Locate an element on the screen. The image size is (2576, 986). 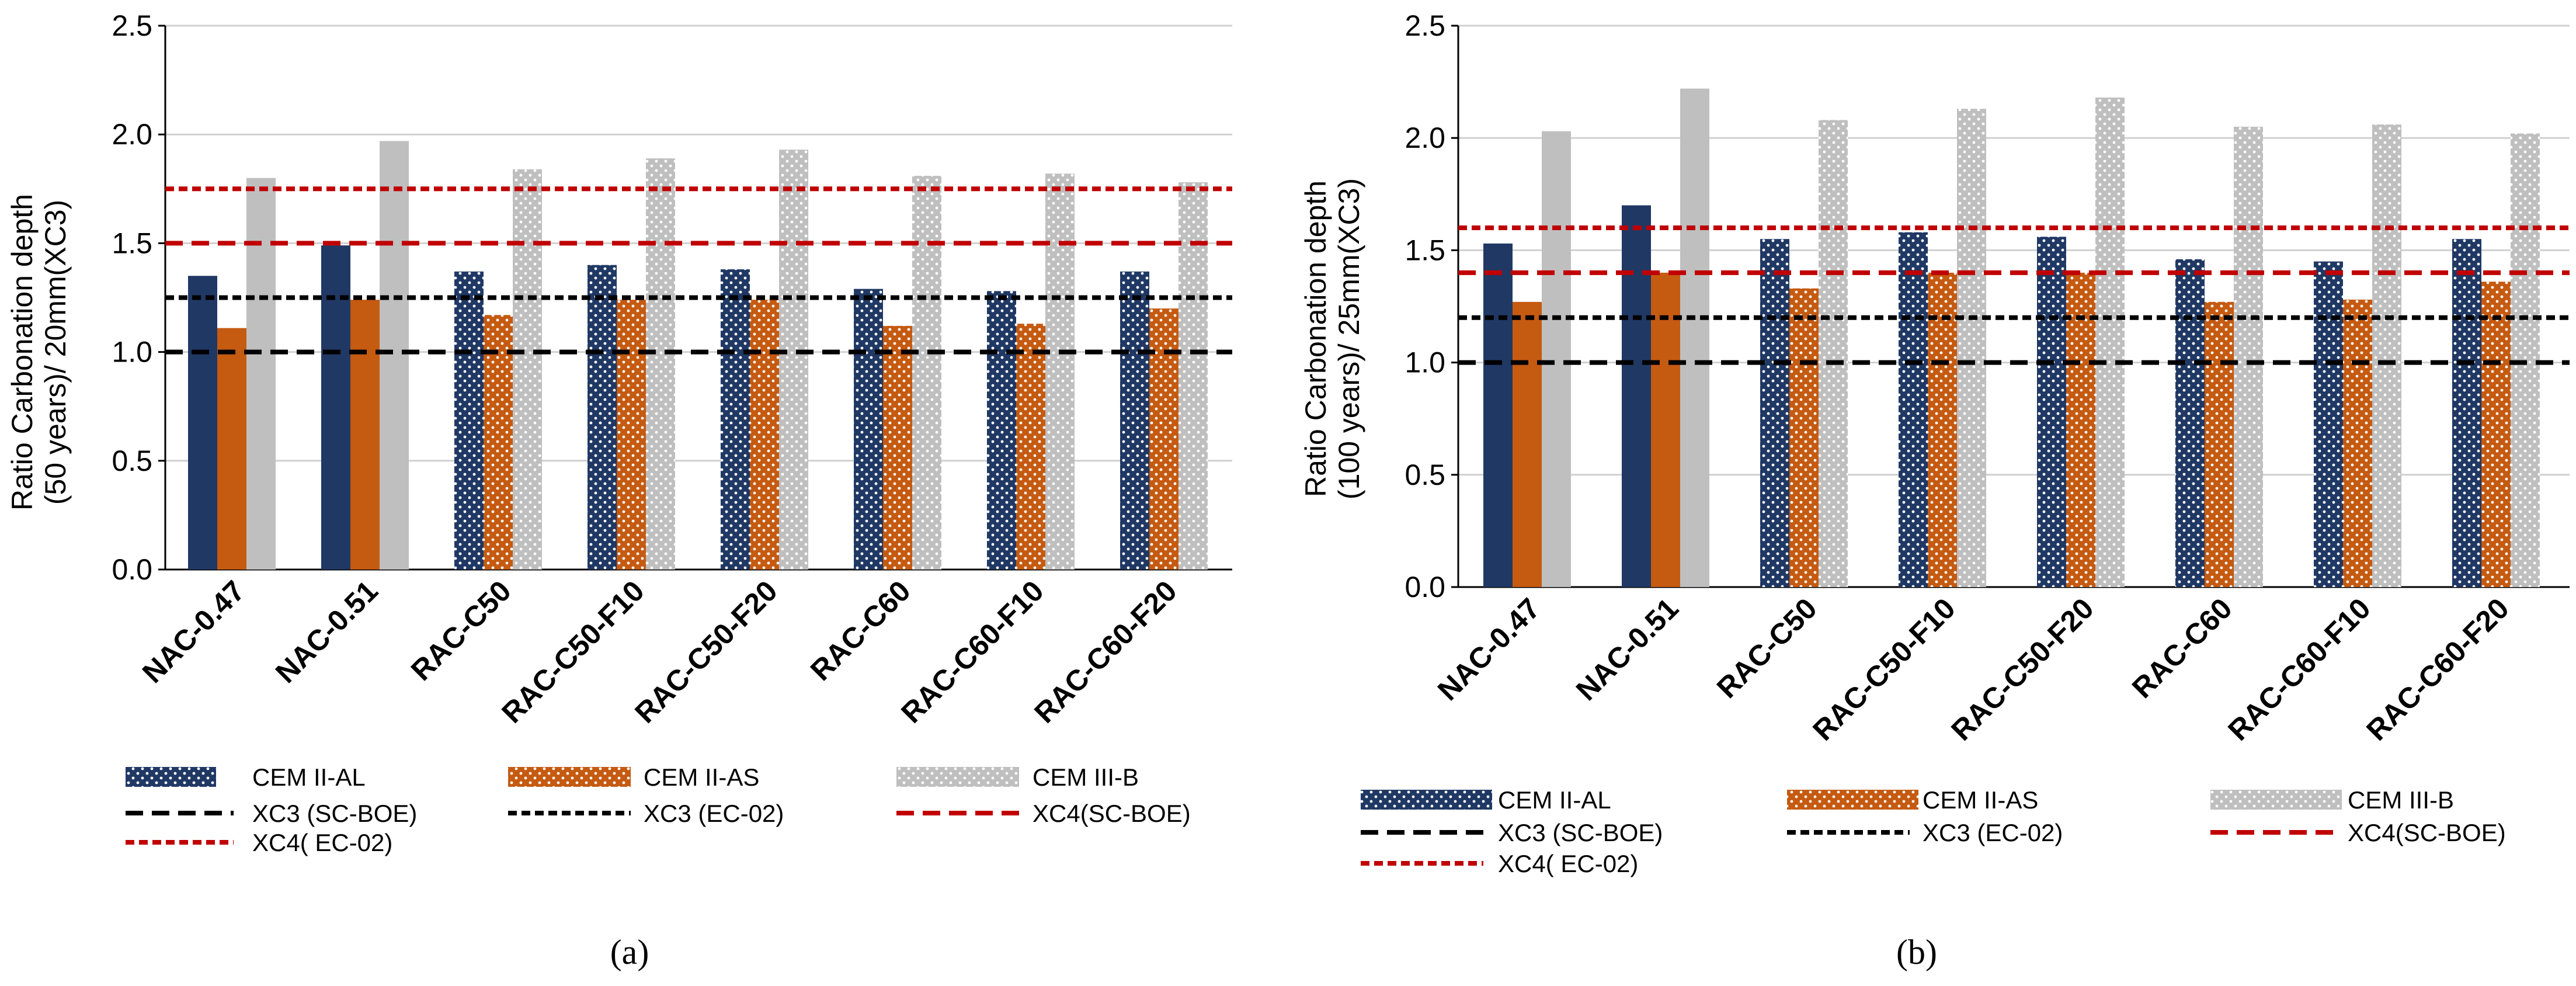
chart-a-xtick-label: RAC-C60-F20 is located at coordinates (1106, 652).